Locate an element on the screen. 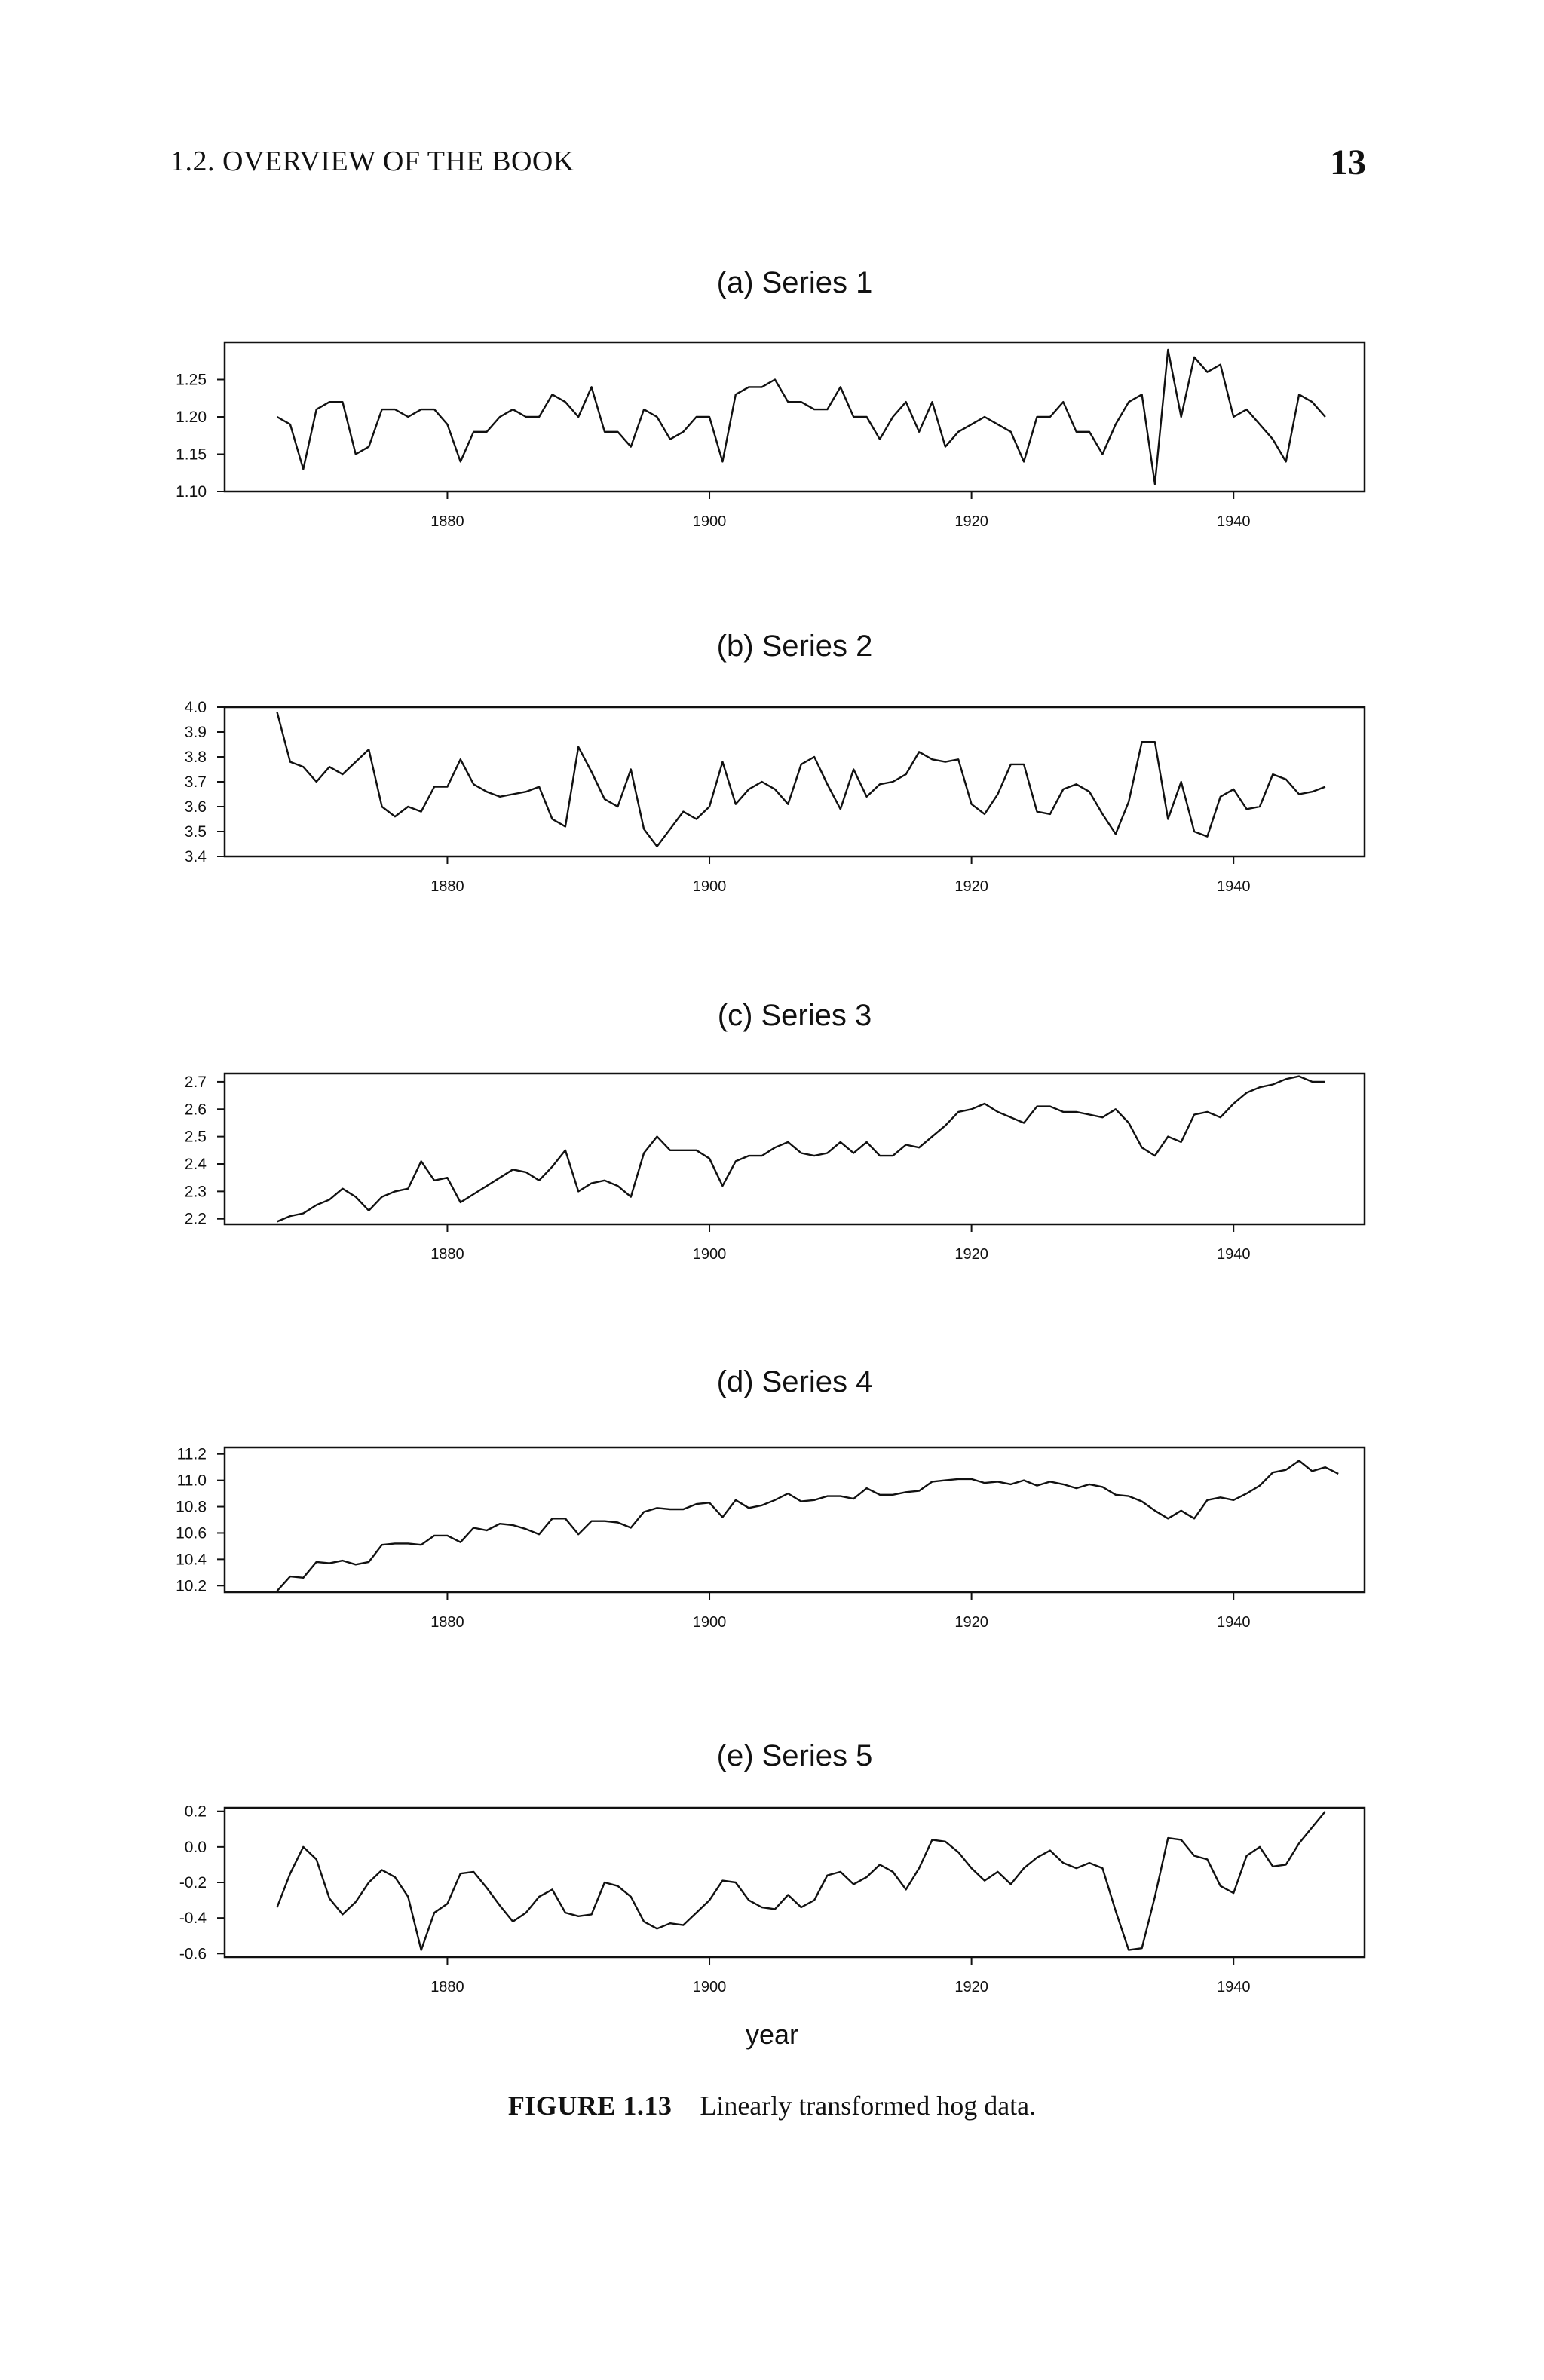 The image size is (1544, 2380). y-tick-label: 10.4 is located at coordinates (192, 1559).